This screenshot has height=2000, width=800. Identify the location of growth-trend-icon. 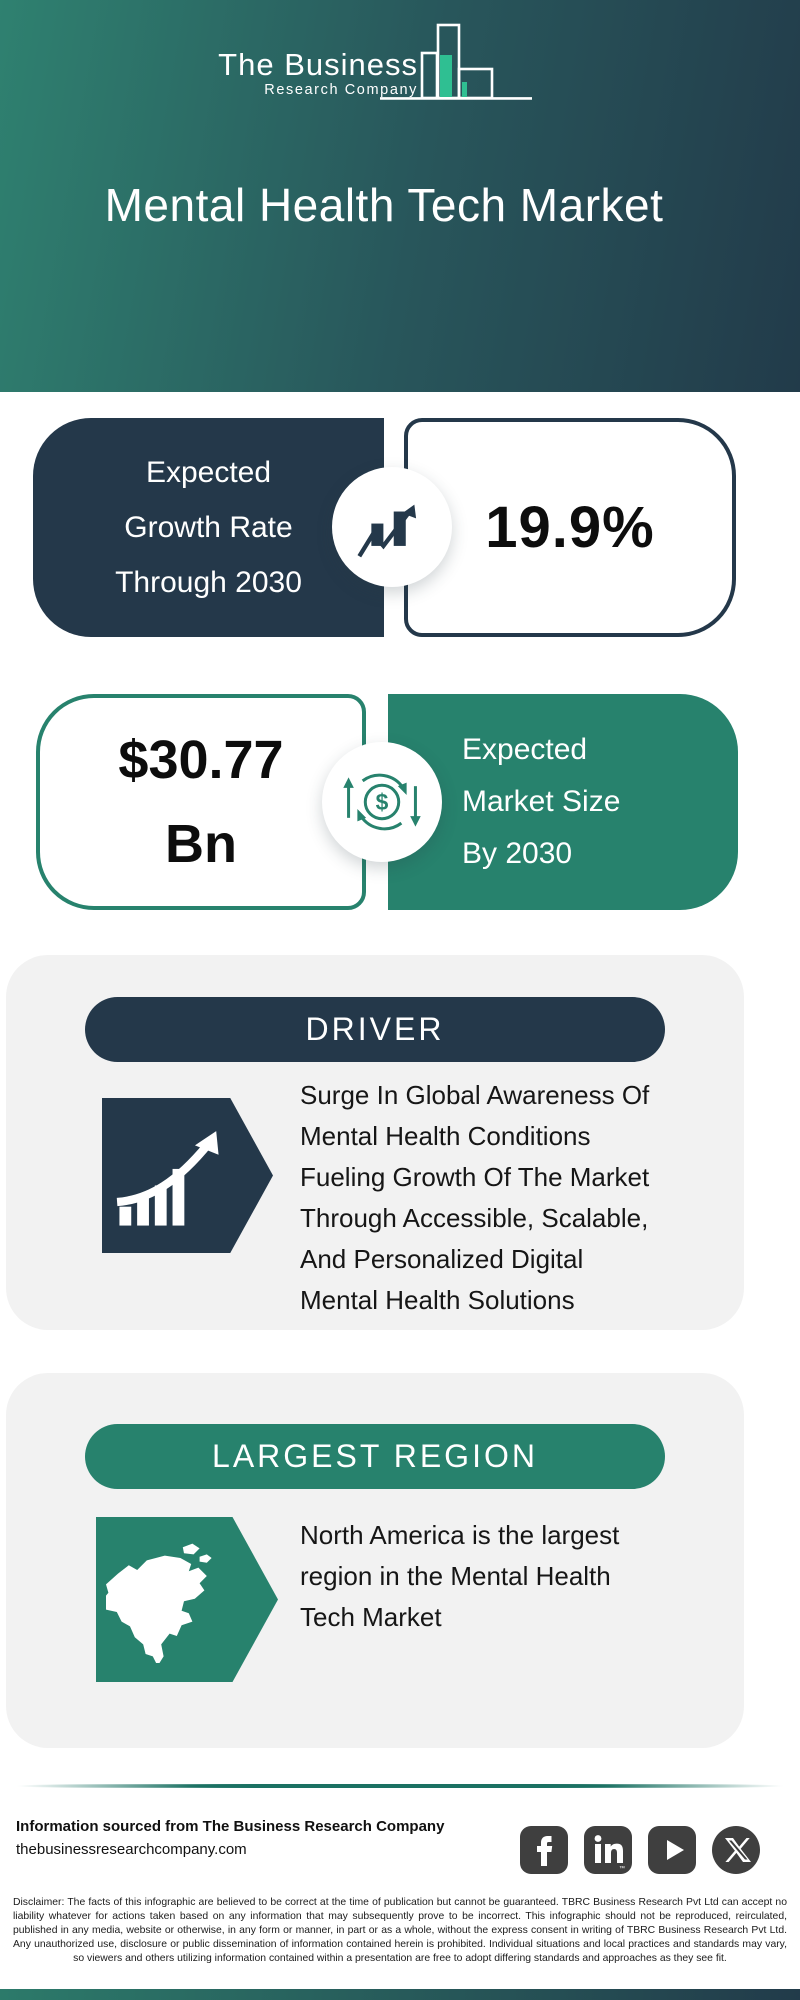
(387, 531).